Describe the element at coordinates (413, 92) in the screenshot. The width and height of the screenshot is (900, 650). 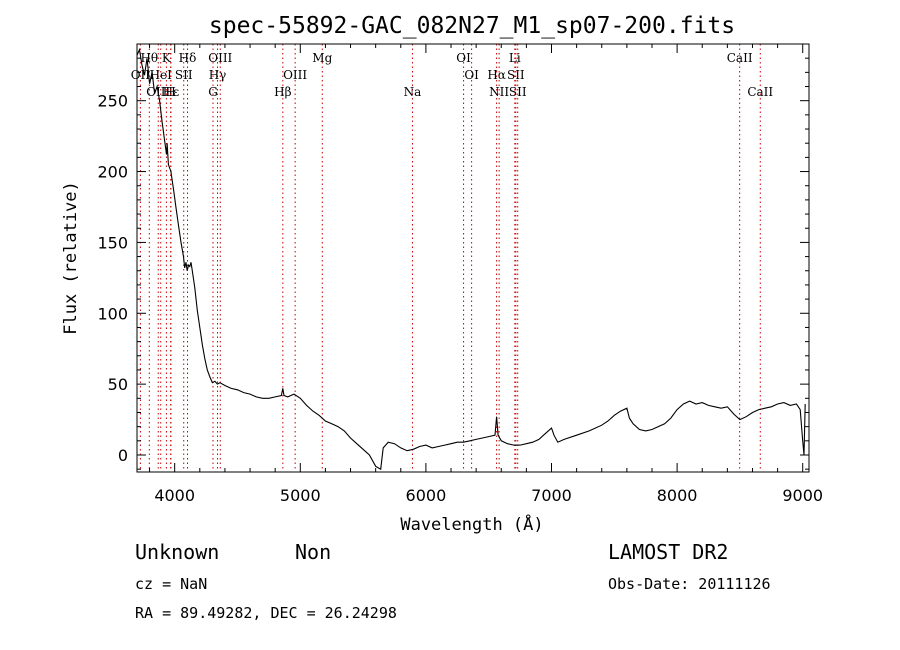
I see `line-marker-label: Na` at that location.